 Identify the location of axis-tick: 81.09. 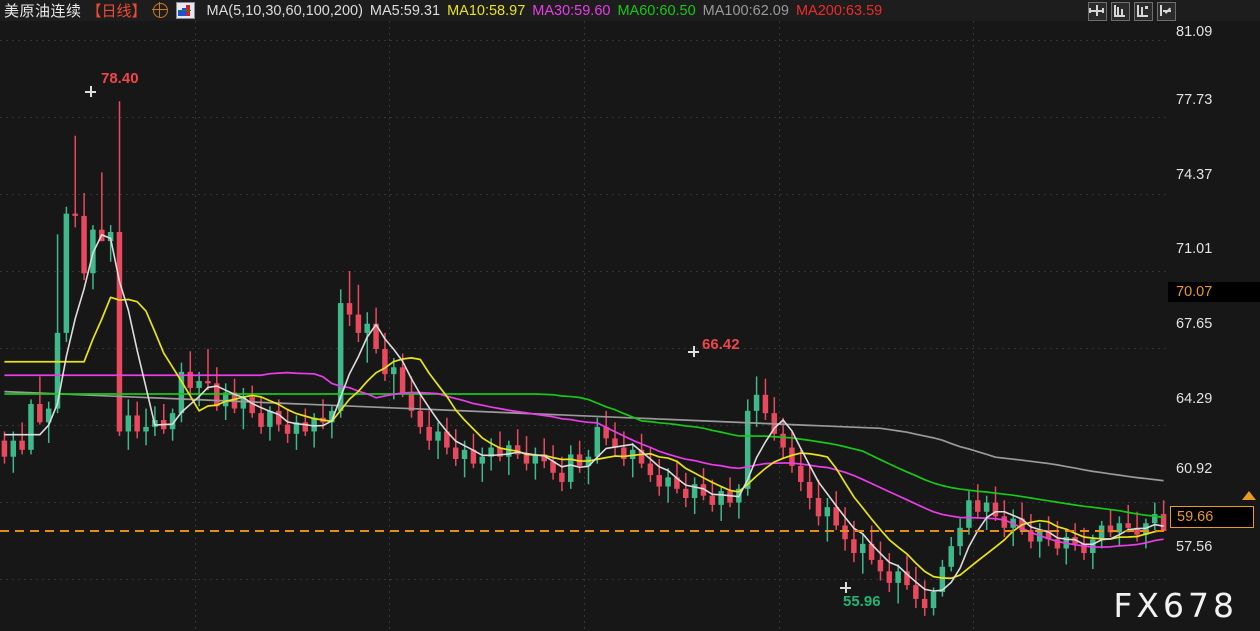
(1194, 32).